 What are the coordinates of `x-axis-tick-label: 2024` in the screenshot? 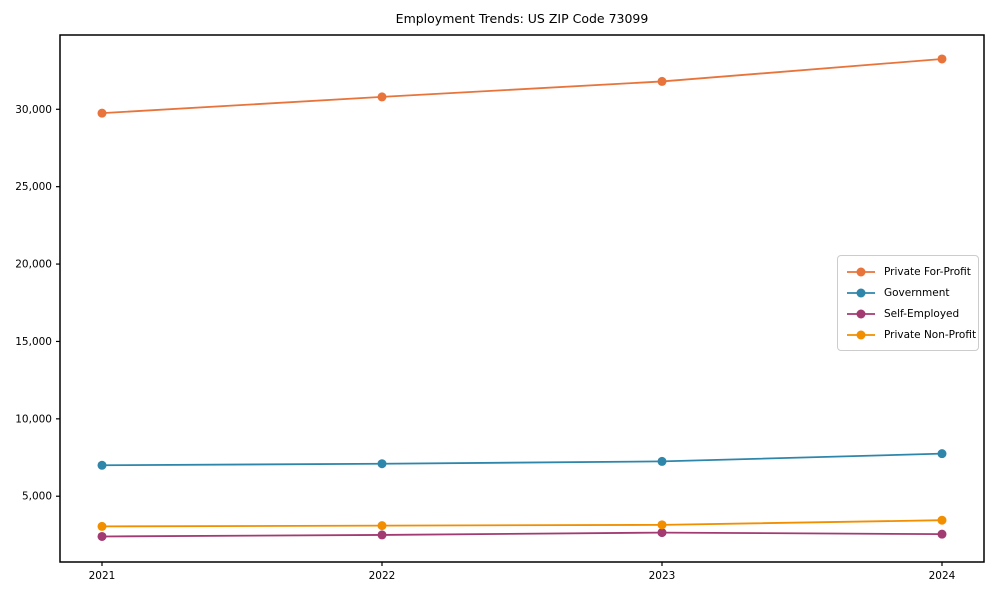 It's located at (942, 576).